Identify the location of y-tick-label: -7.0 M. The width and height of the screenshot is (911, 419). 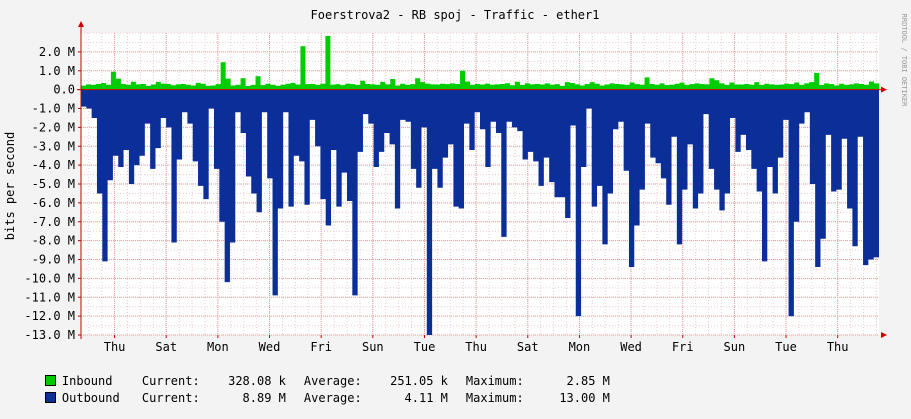
(53, 222).